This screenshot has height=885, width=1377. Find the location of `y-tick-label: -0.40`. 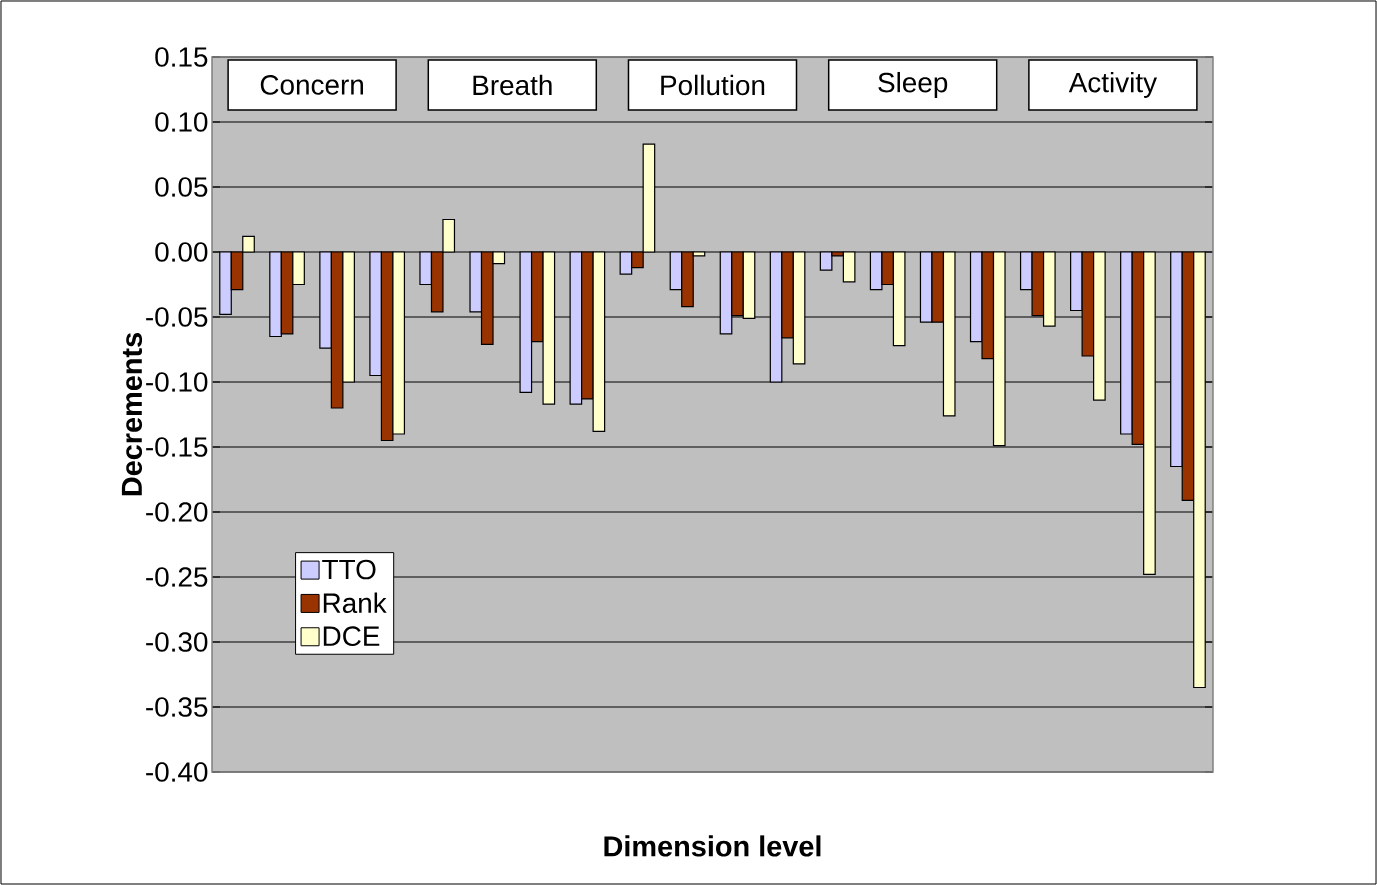

y-tick-label: -0.40 is located at coordinates (177, 772).